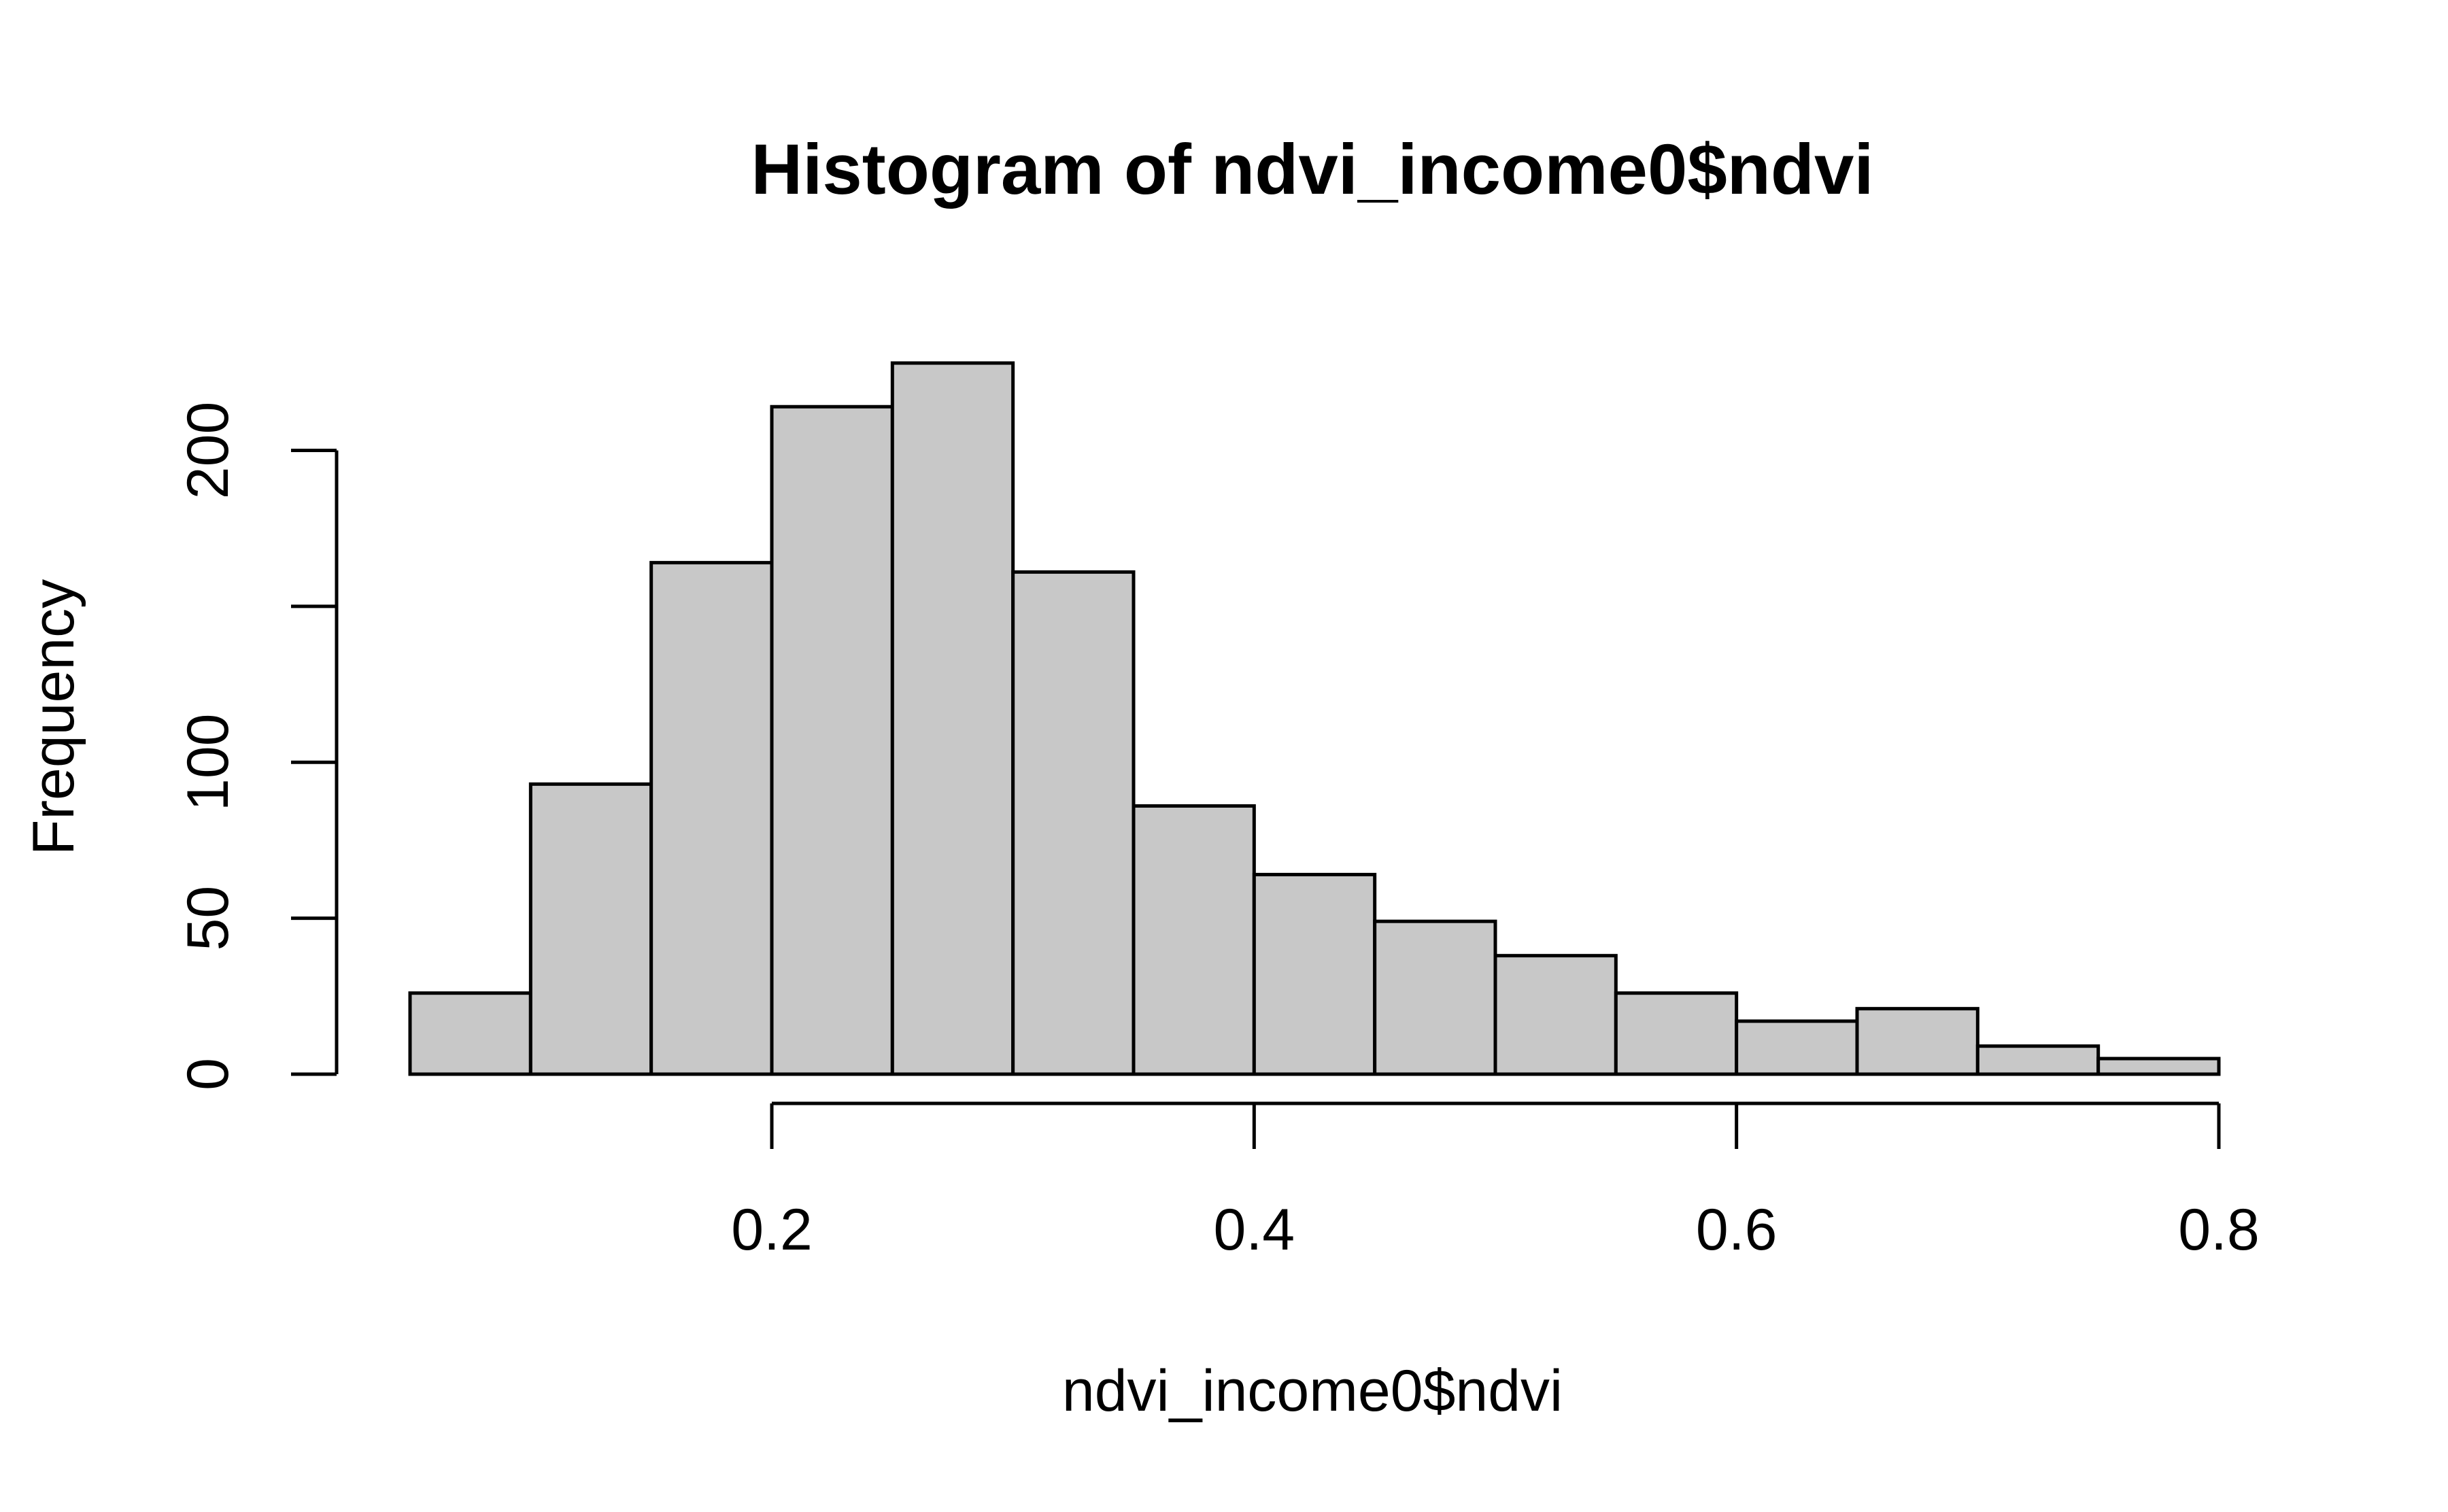  Describe the element at coordinates (772, 1229) in the screenshot. I see `x-tick-label-0.2: 0.2` at that location.